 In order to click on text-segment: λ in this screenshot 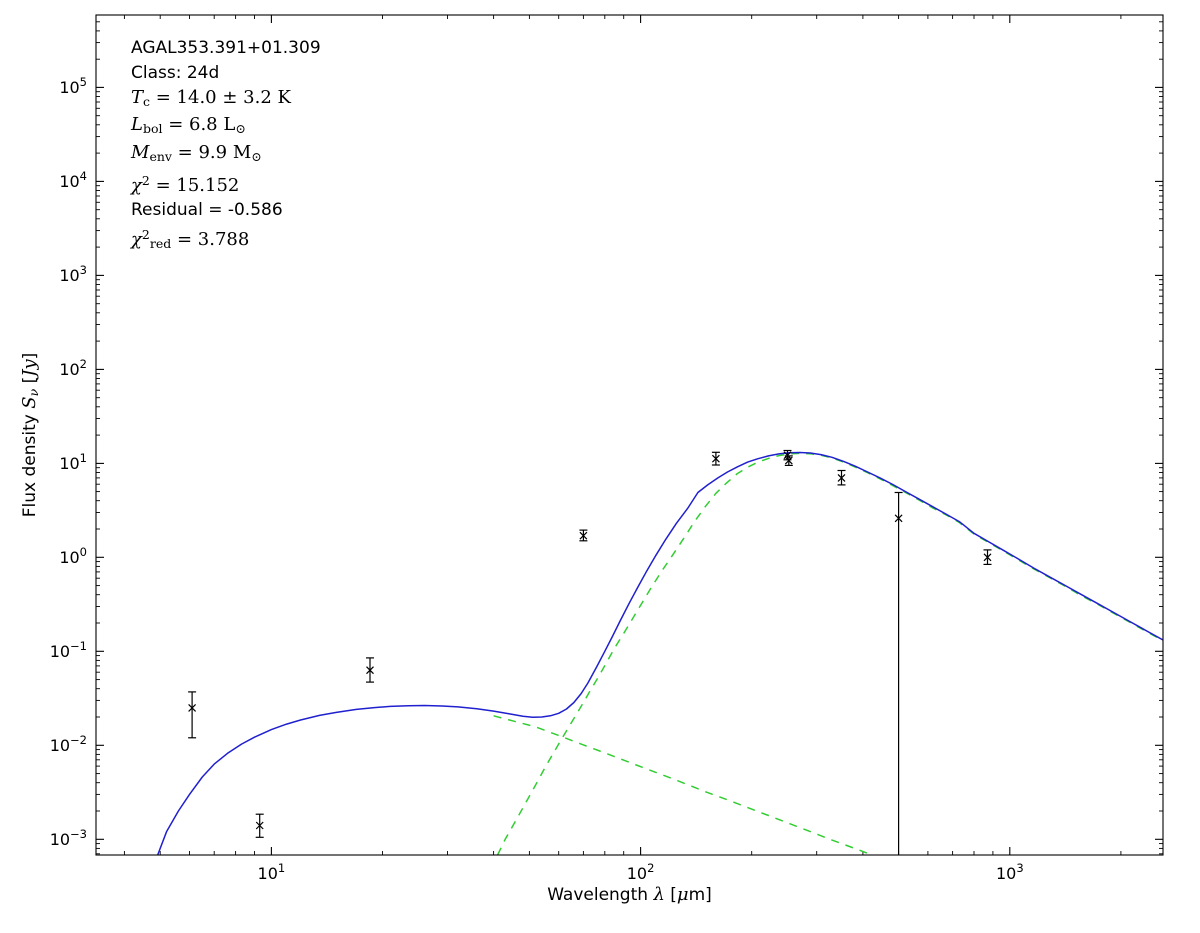, I will do `click(659, 894)`.